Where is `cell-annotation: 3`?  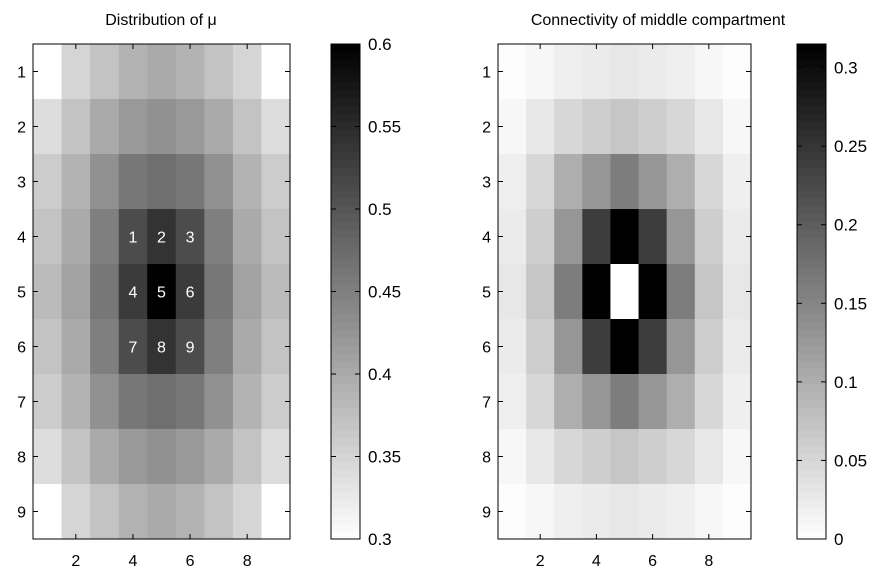
cell-annotation: 3 is located at coordinates (190, 238).